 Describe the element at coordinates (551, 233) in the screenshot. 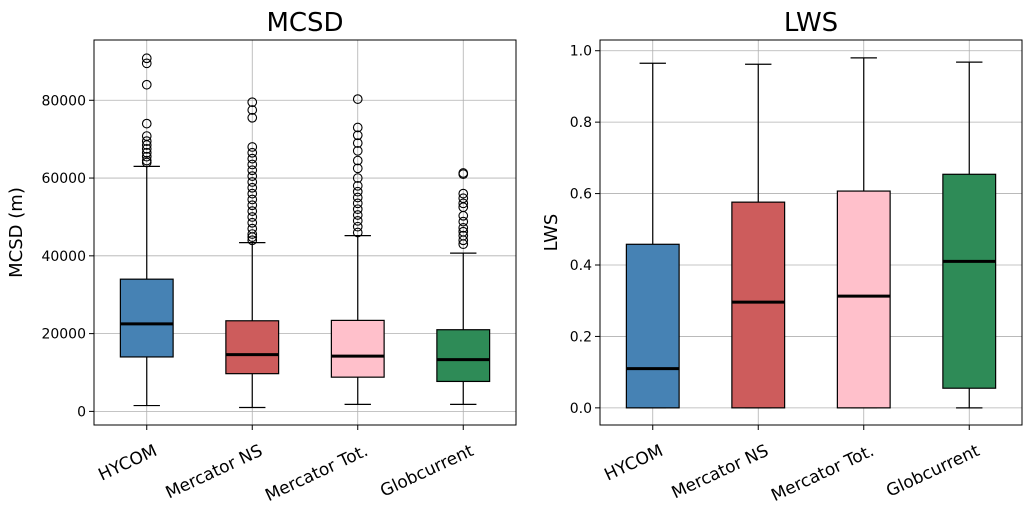

I see `y-axis-label: LWS` at that location.